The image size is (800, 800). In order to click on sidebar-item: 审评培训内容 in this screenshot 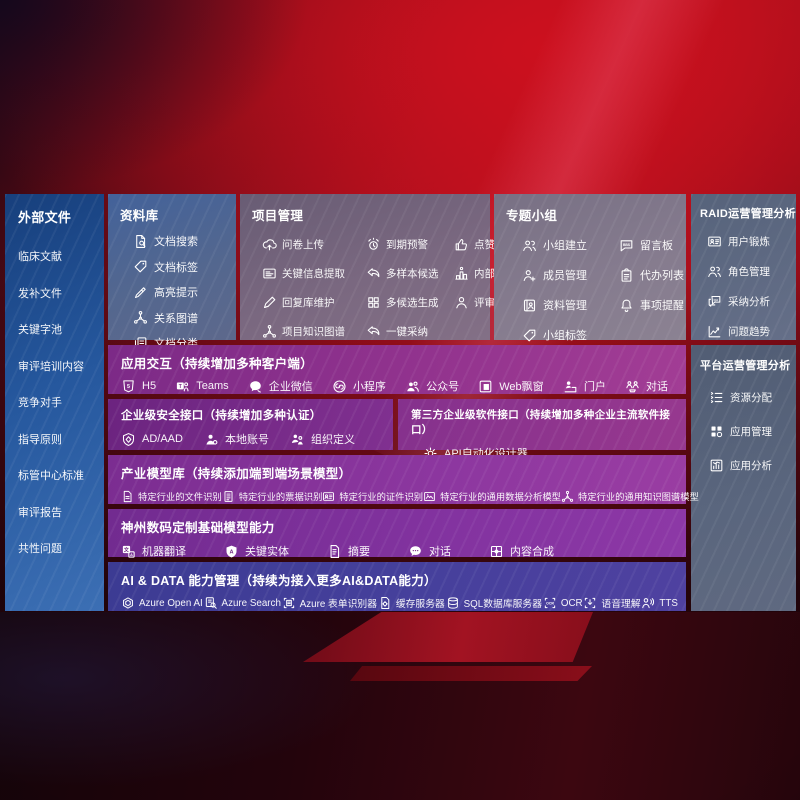, I will do `click(51, 366)`.